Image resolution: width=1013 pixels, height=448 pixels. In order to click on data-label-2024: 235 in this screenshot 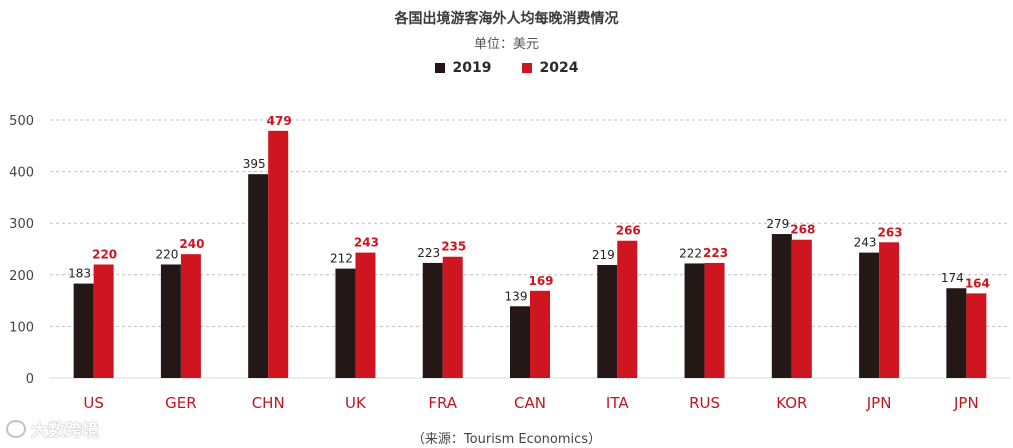, I will do `click(453, 247)`.